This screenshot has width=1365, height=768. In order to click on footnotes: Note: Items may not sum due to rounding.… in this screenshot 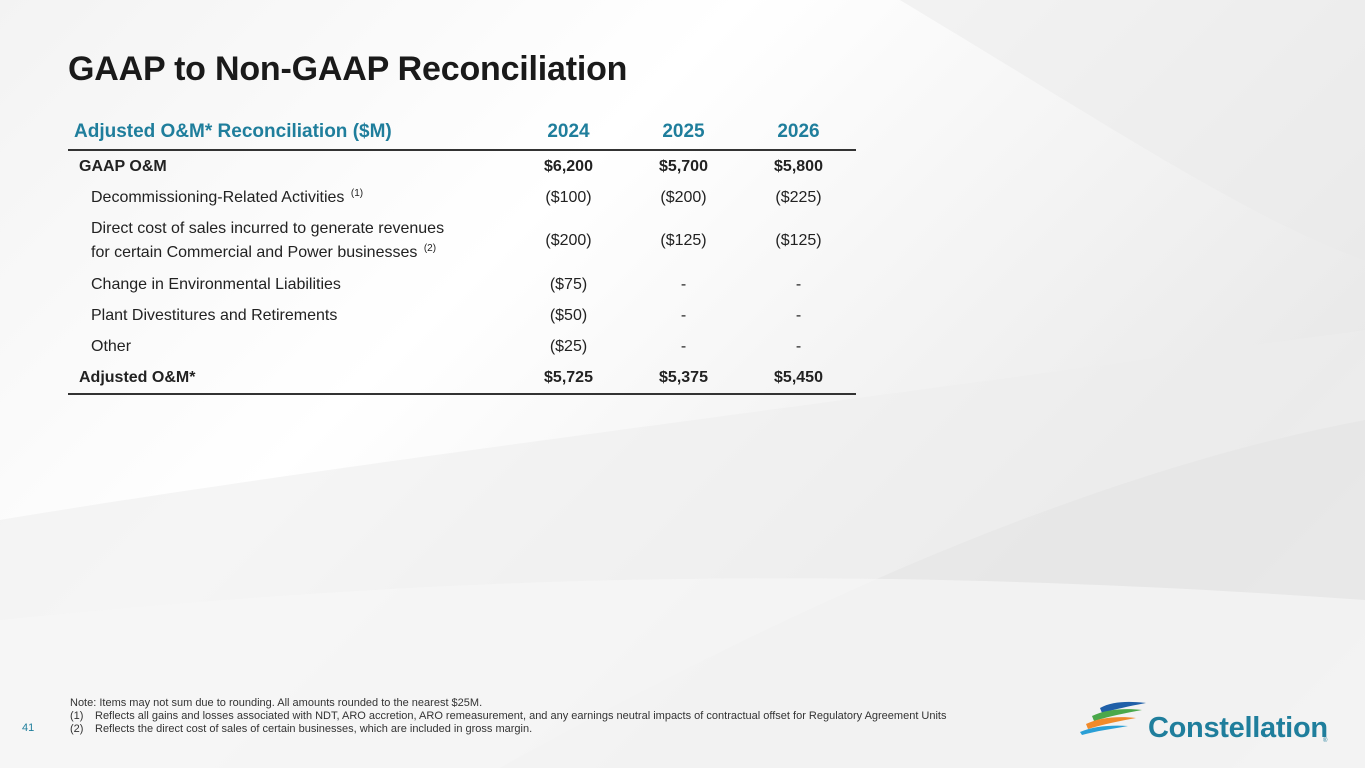, I will do `click(508, 716)`.